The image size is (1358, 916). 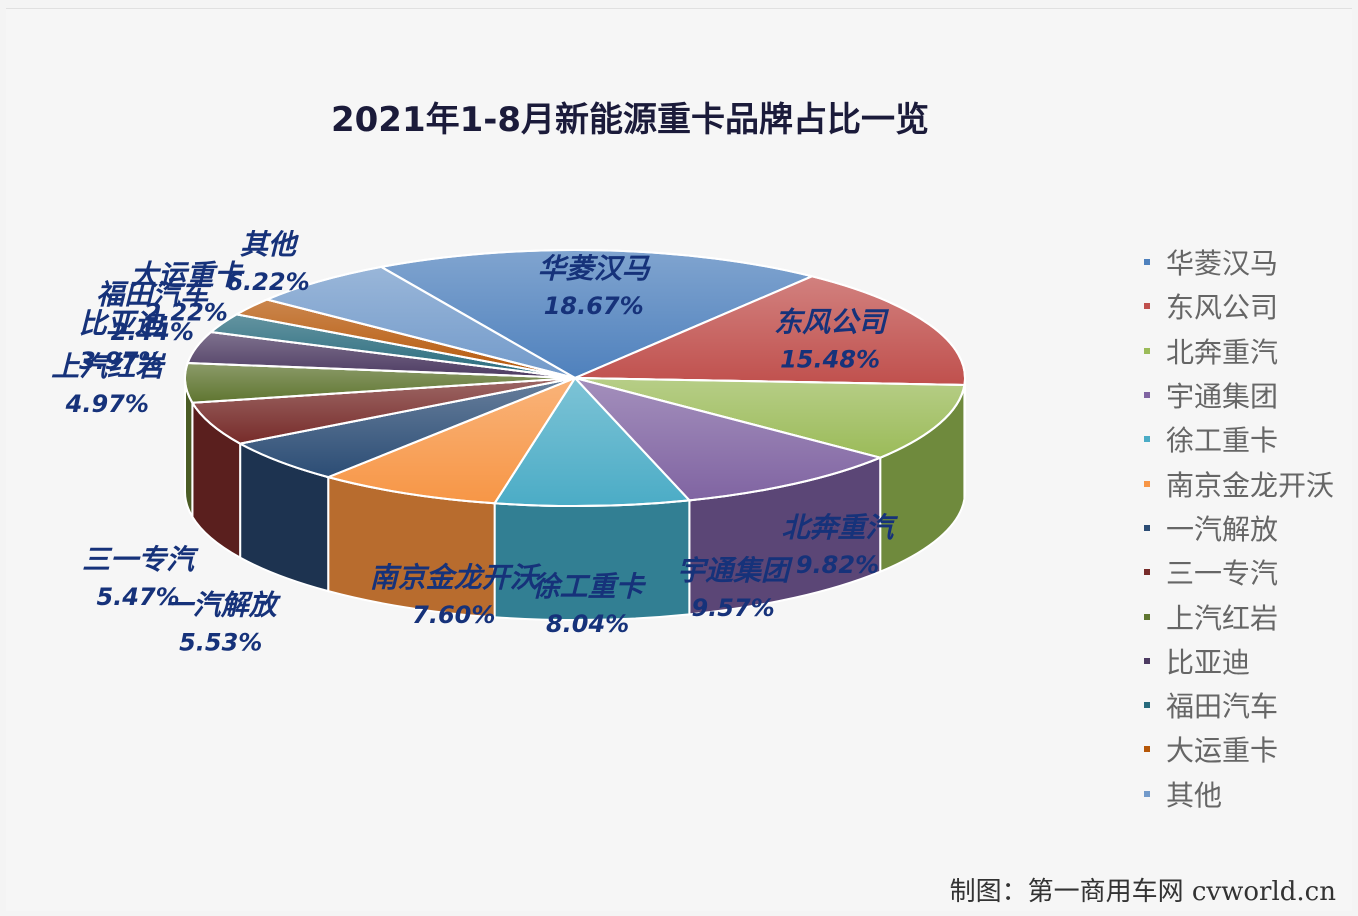 I want to click on slice-label-value-1: 15.48%, so click(x=830, y=360).